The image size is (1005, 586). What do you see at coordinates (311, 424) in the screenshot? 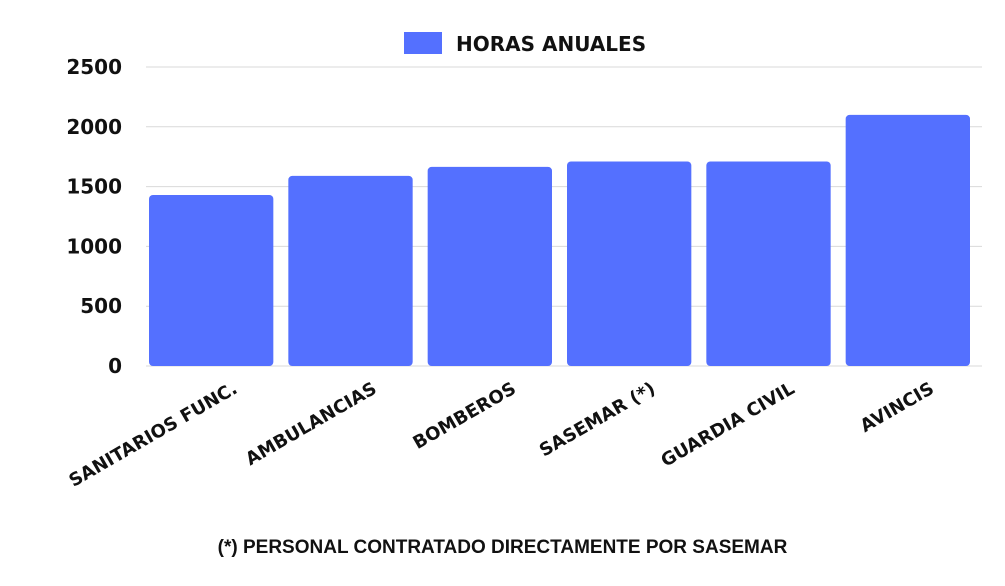
I see `x-tick-label: AMBULANCIAS` at bounding box center [311, 424].